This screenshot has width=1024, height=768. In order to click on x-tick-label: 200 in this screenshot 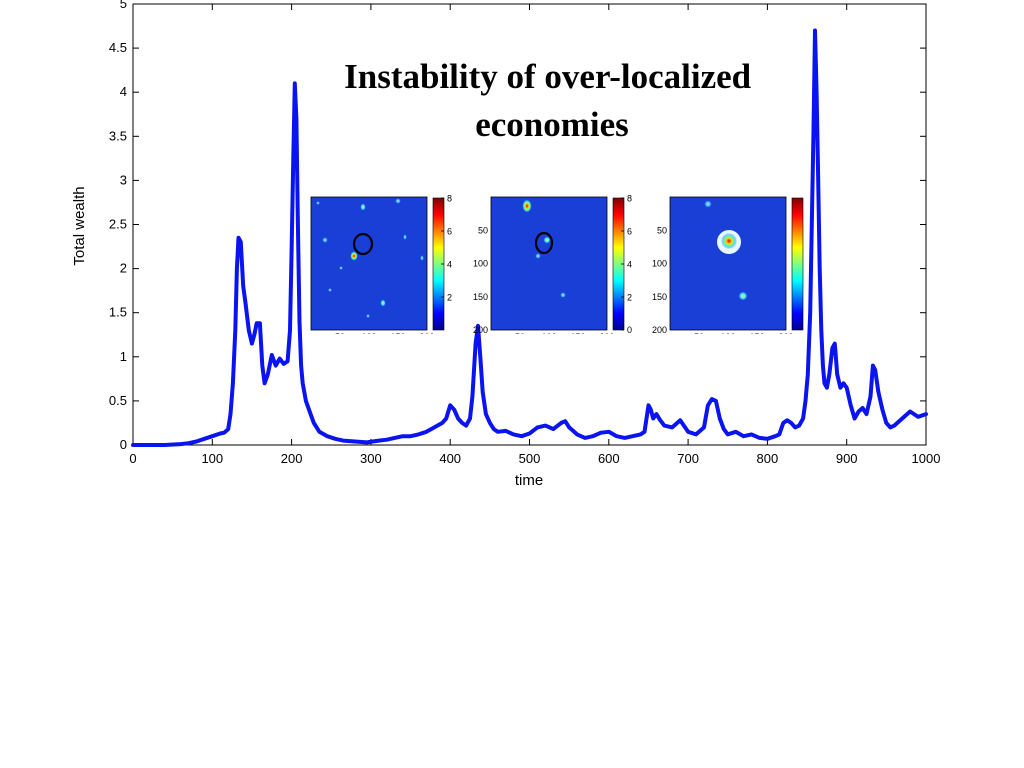, I will do `click(292, 458)`.